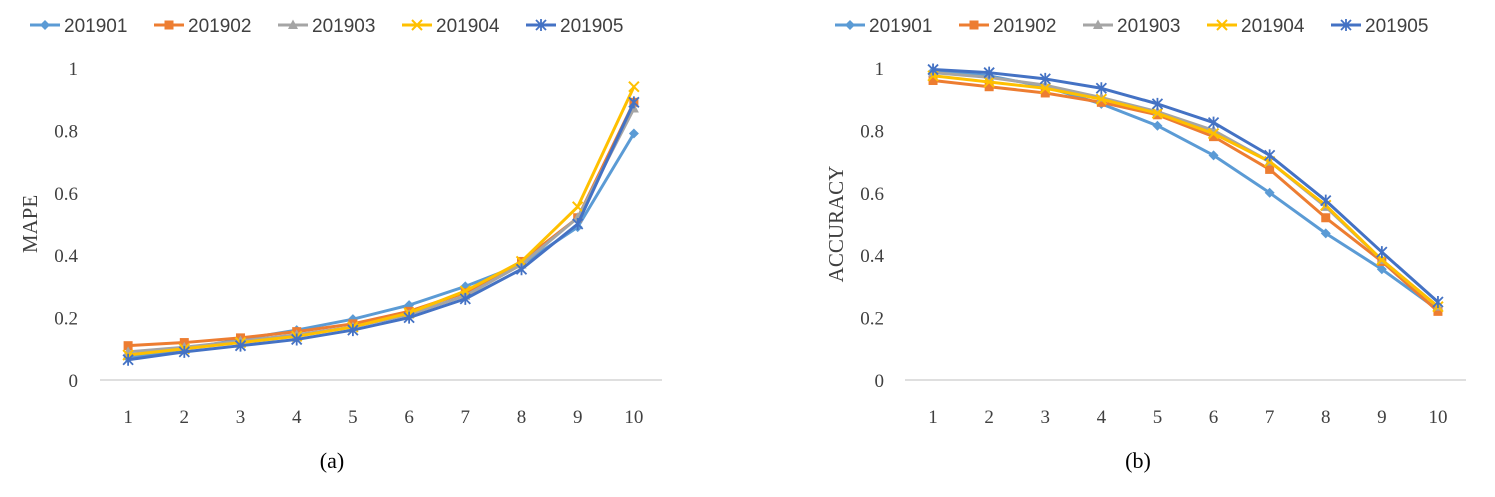 The height and width of the screenshot is (497, 1495). What do you see at coordinates (1138, 460) in the screenshot?
I see `panel-caption: (b)` at bounding box center [1138, 460].